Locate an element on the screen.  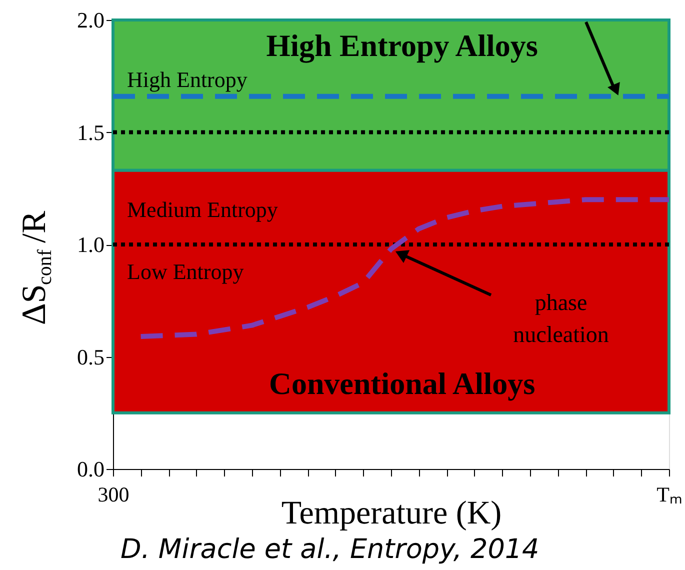
band-label: Conventional Alloys is located at coordinates (402, 383).